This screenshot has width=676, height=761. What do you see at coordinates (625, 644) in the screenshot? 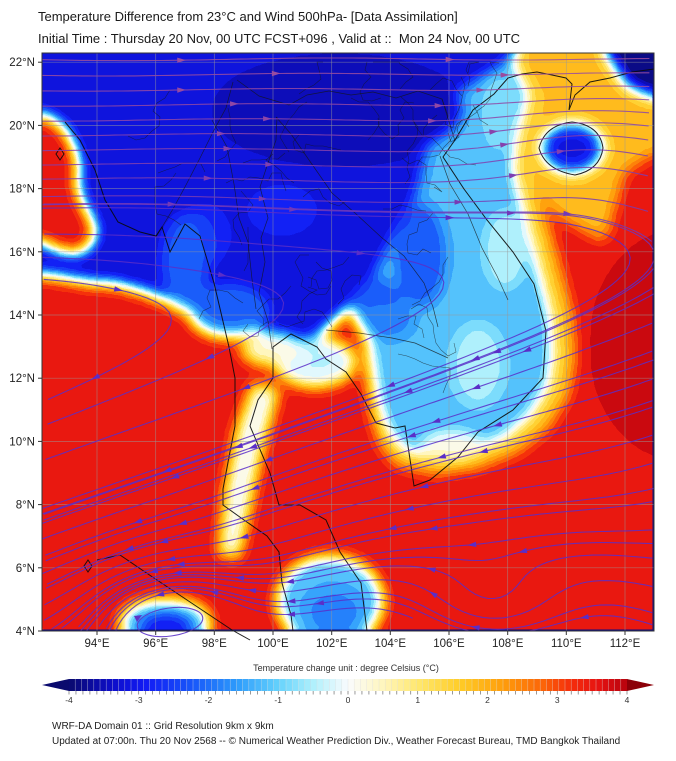
I see `svg-text: 112°E` at bounding box center [625, 644].